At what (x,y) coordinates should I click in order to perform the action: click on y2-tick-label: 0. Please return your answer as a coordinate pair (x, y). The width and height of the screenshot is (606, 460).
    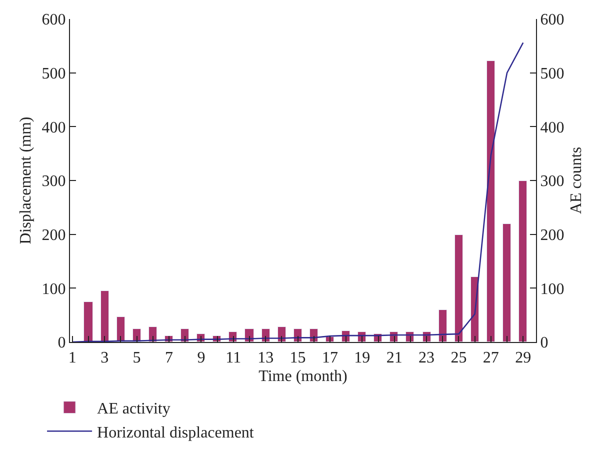
    Looking at the image, I should click on (544, 343).